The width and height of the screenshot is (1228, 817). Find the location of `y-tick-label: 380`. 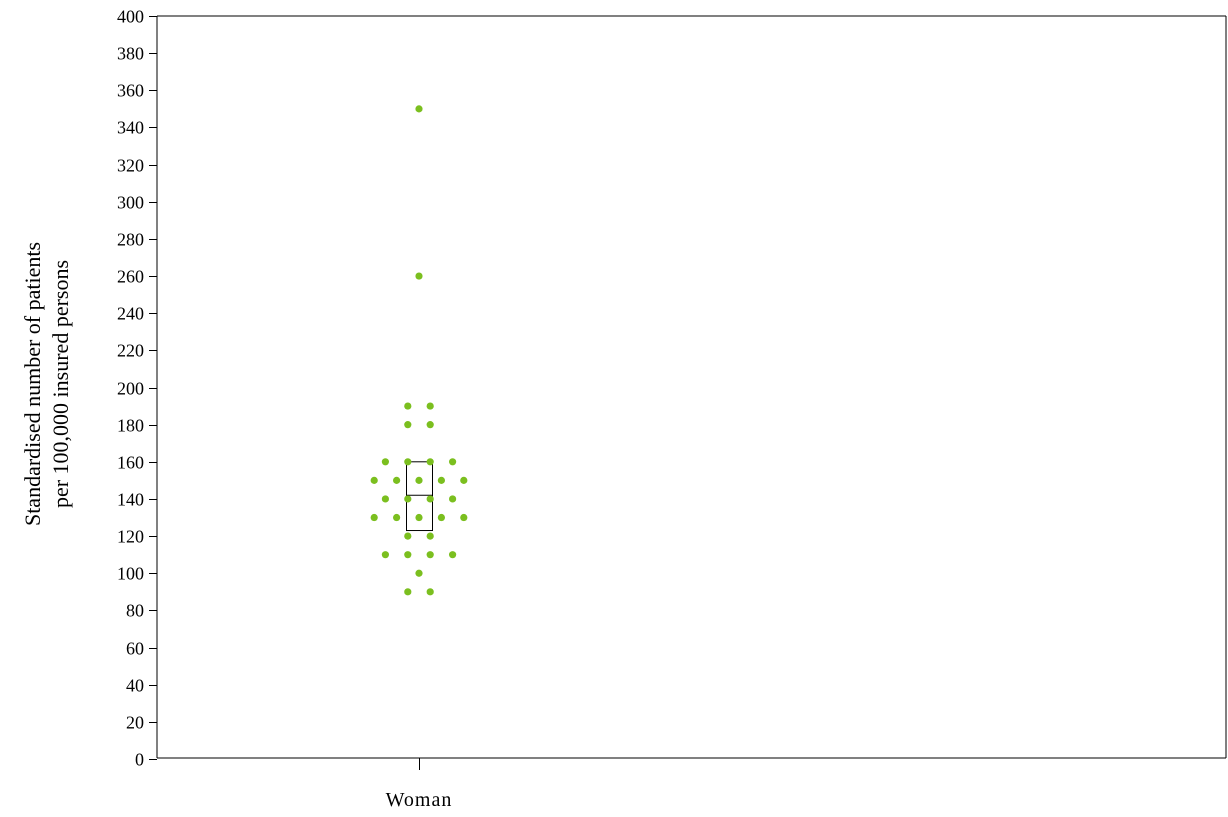

y-tick-label: 380 is located at coordinates (130, 54).